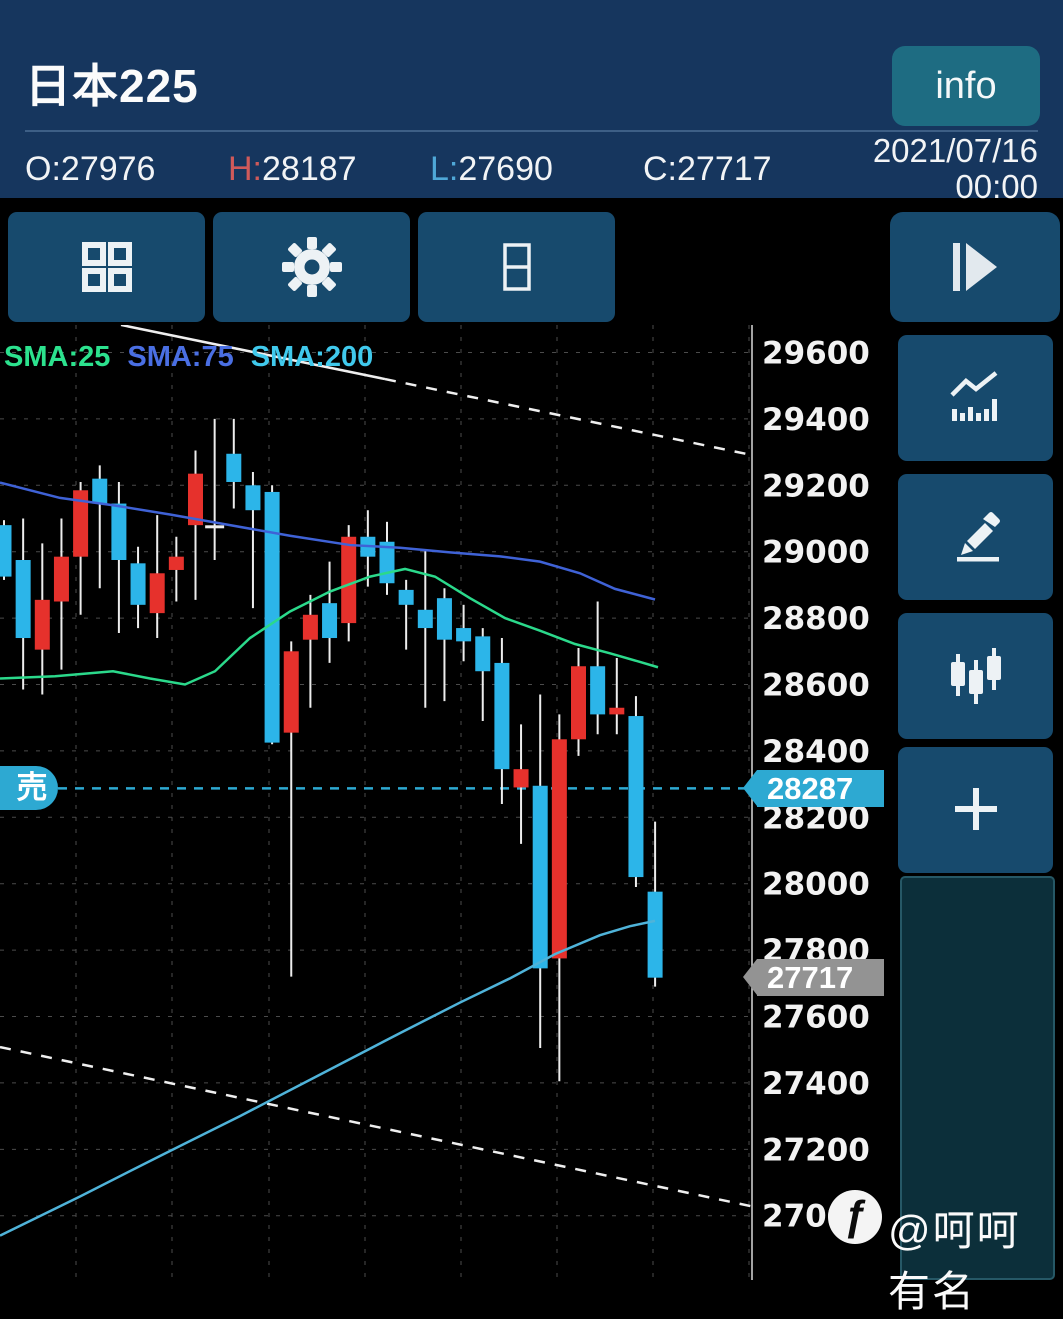  I want to click on header-divider, so click(531, 131).